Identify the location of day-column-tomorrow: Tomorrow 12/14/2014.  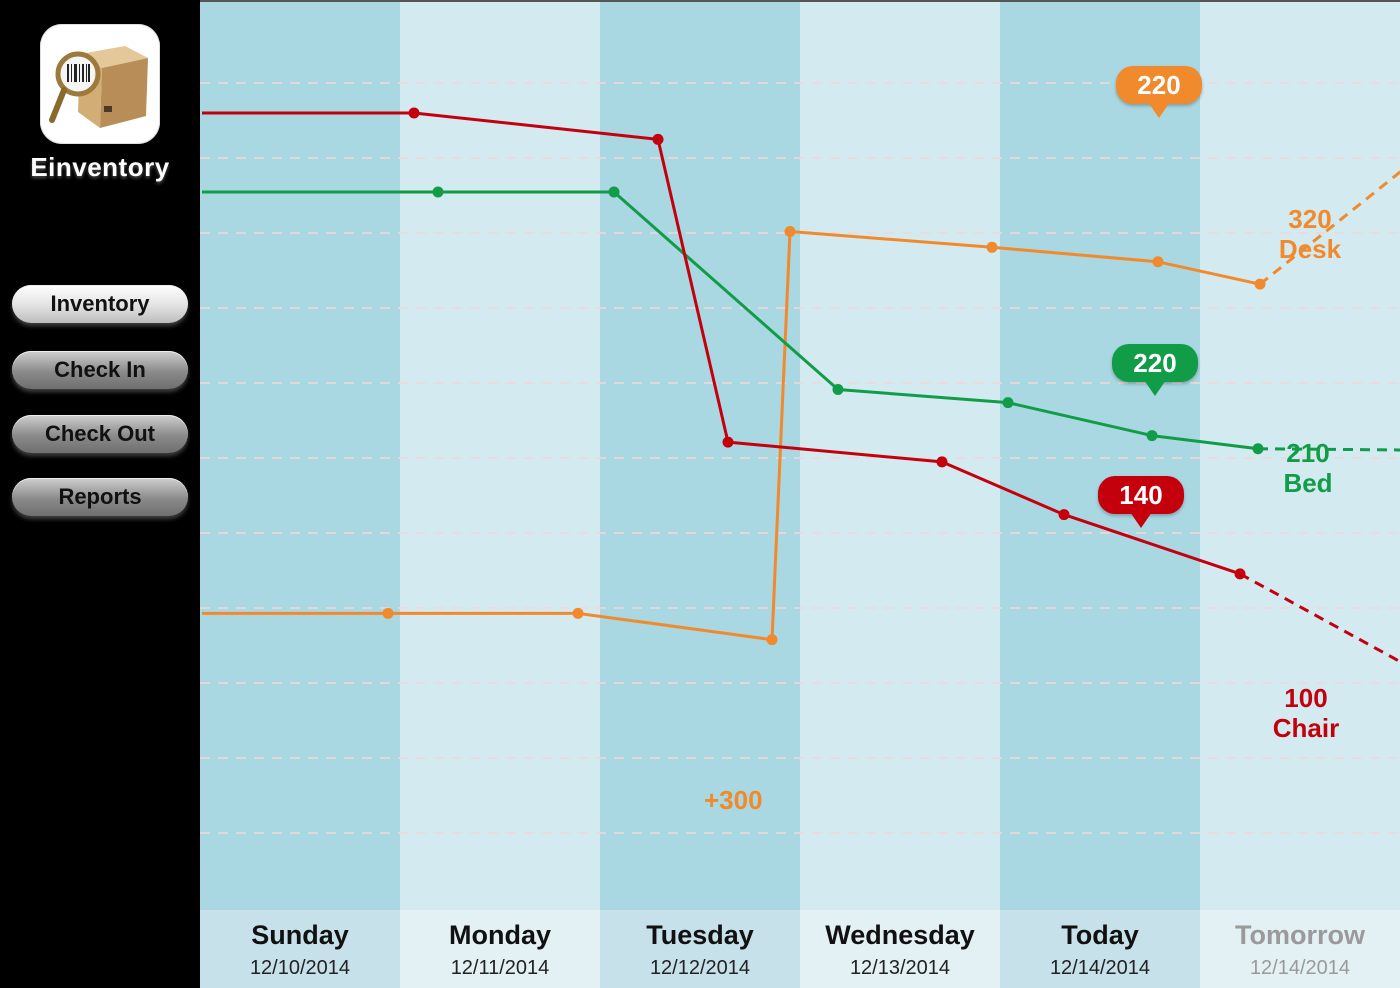
(1300, 949).